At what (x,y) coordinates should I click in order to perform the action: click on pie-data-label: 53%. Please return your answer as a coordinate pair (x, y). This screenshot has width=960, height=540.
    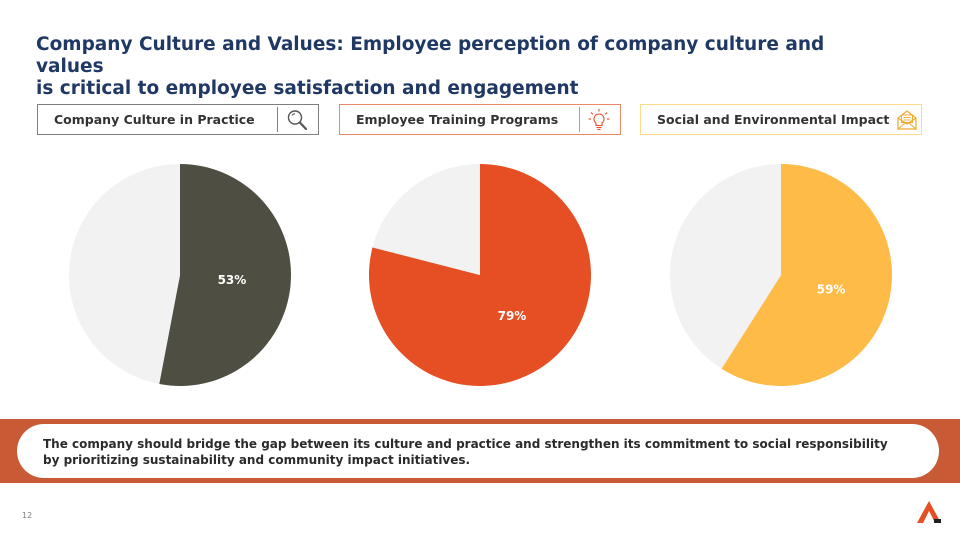
    Looking at the image, I should click on (232, 280).